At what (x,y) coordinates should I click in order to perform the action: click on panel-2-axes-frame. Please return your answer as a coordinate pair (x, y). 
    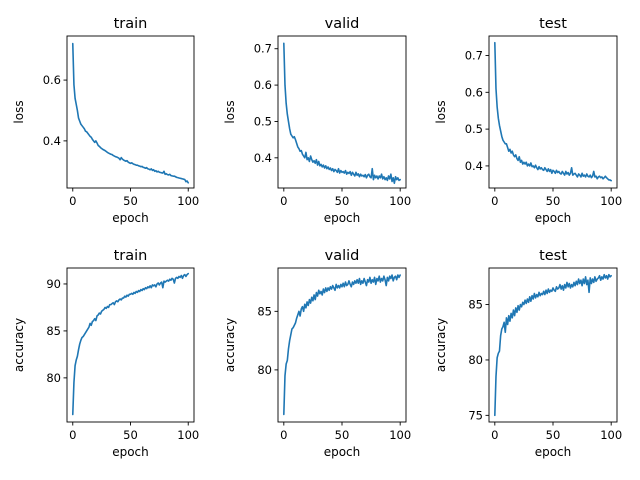
    Looking at the image, I should click on (342, 112).